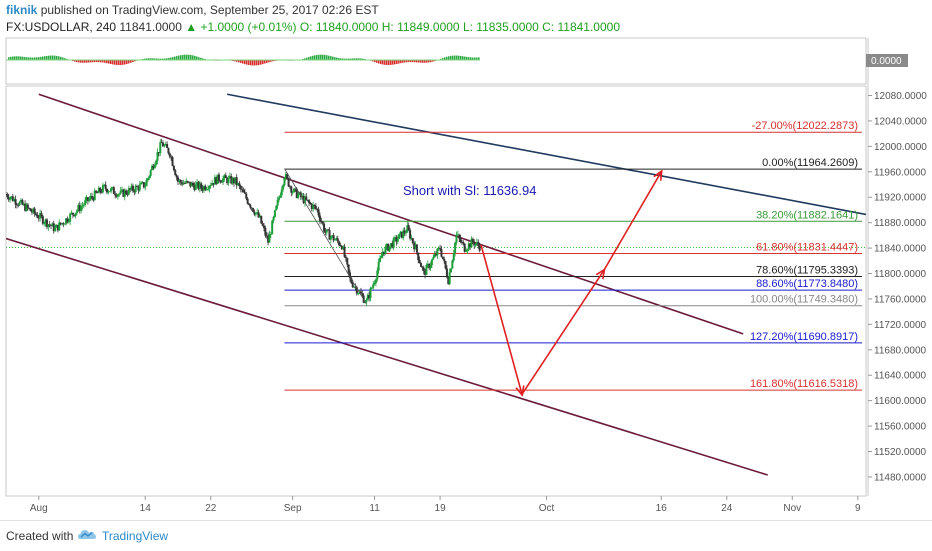  I want to click on fib-level-label: 61.80%(11831.4447), so click(807, 248).